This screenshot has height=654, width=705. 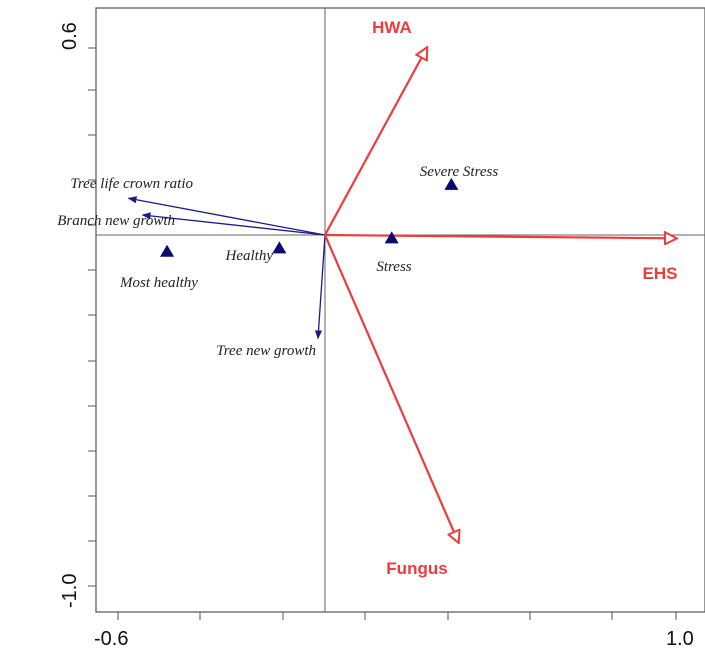 What do you see at coordinates (70, 36) in the screenshot?
I see `y-tick-label-max: 0.6` at bounding box center [70, 36].